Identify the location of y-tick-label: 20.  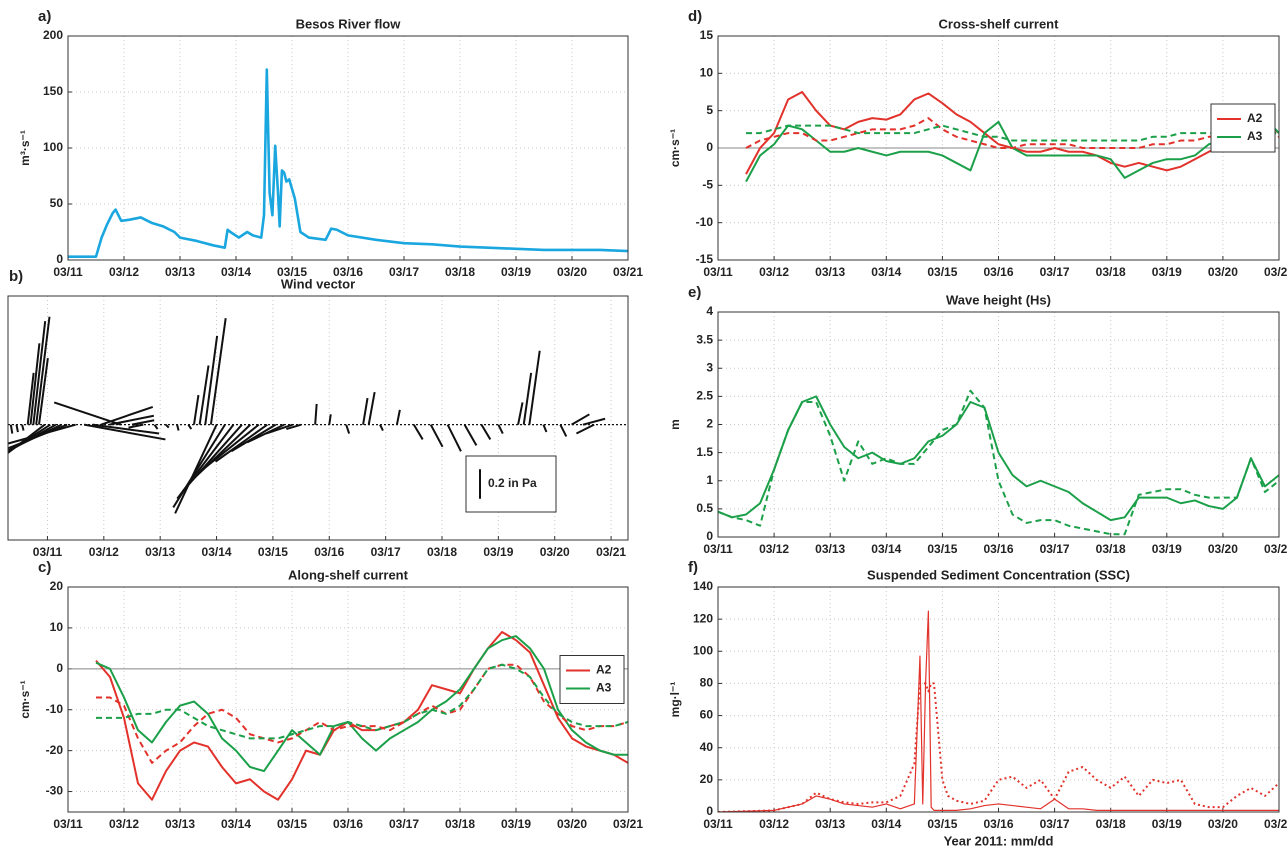
(57, 586).